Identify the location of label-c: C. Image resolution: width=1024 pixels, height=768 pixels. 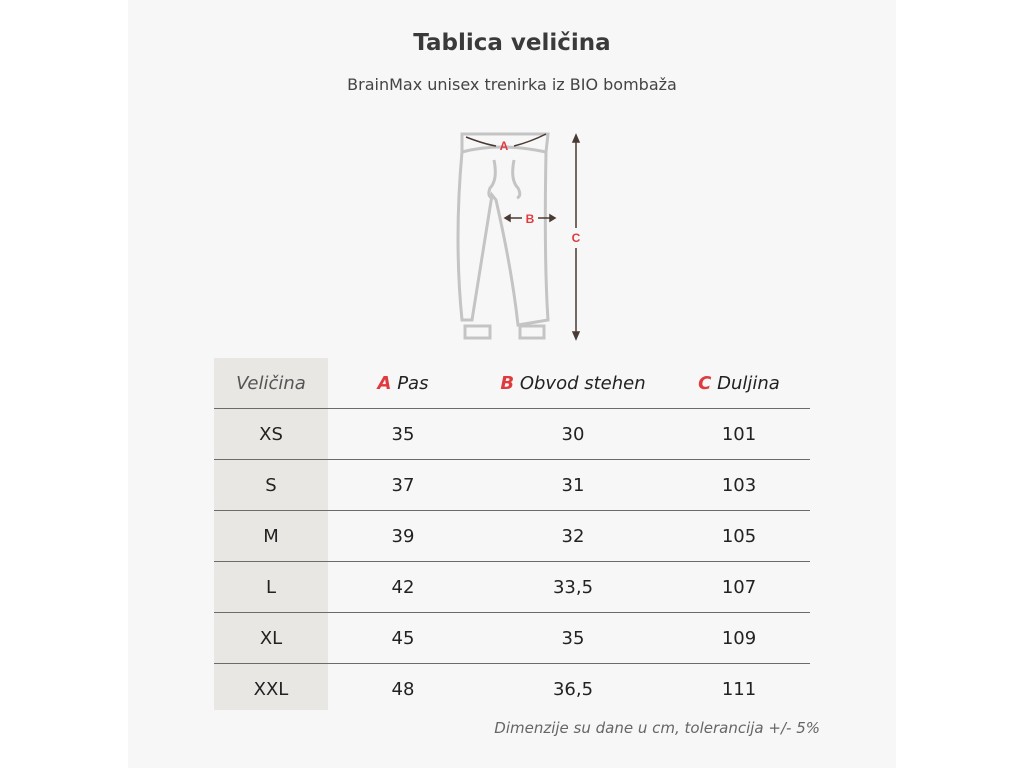
(576, 238).